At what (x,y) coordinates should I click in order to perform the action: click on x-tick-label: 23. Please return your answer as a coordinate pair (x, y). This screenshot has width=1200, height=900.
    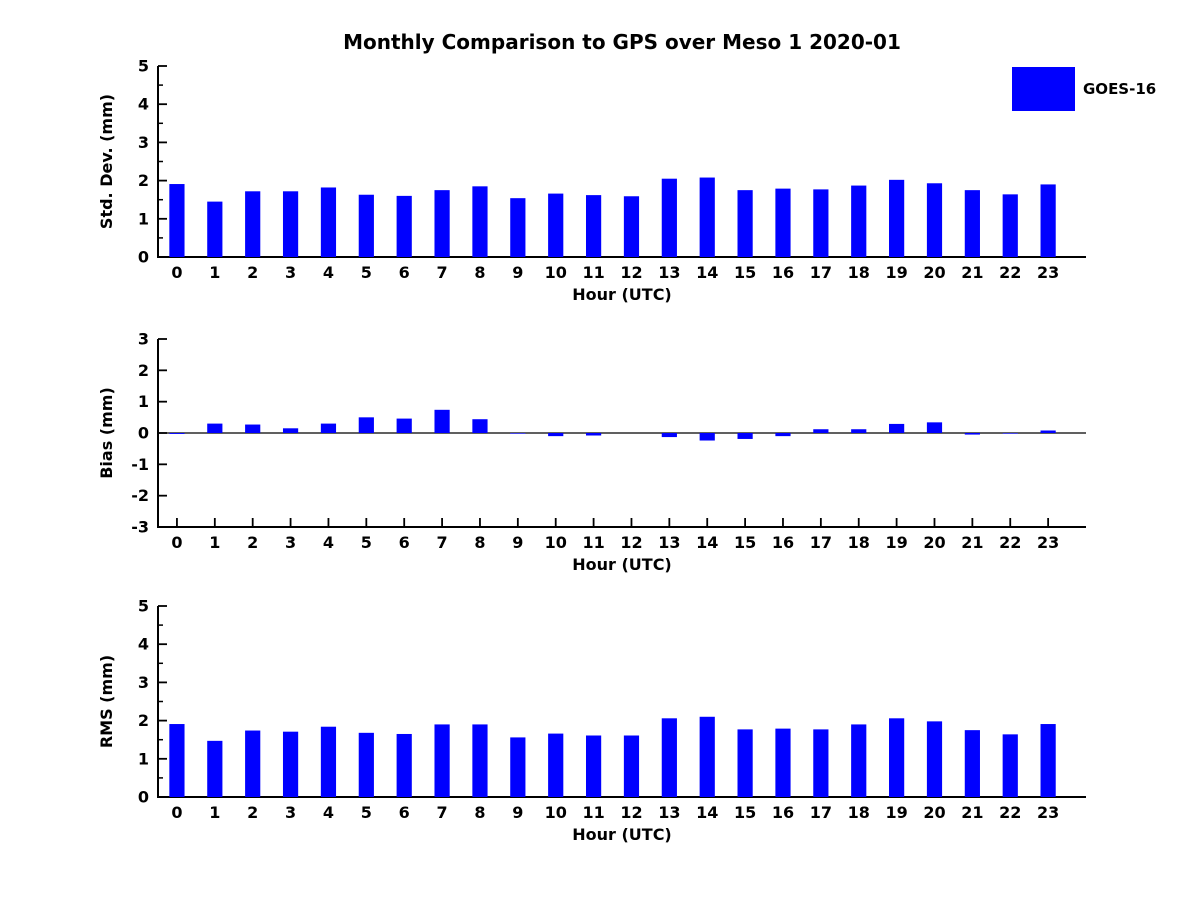
    Looking at the image, I should click on (1048, 542).